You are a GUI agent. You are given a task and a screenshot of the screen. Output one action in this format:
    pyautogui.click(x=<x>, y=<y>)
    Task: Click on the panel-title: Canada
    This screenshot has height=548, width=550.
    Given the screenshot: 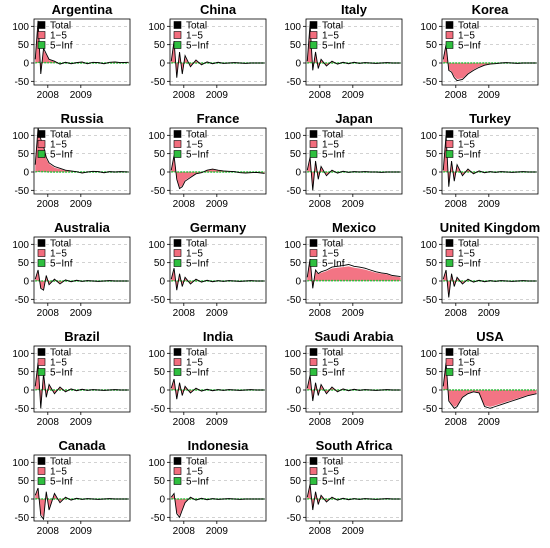 What is the action you would take?
    pyautogui.click(x=83, y=445)
    